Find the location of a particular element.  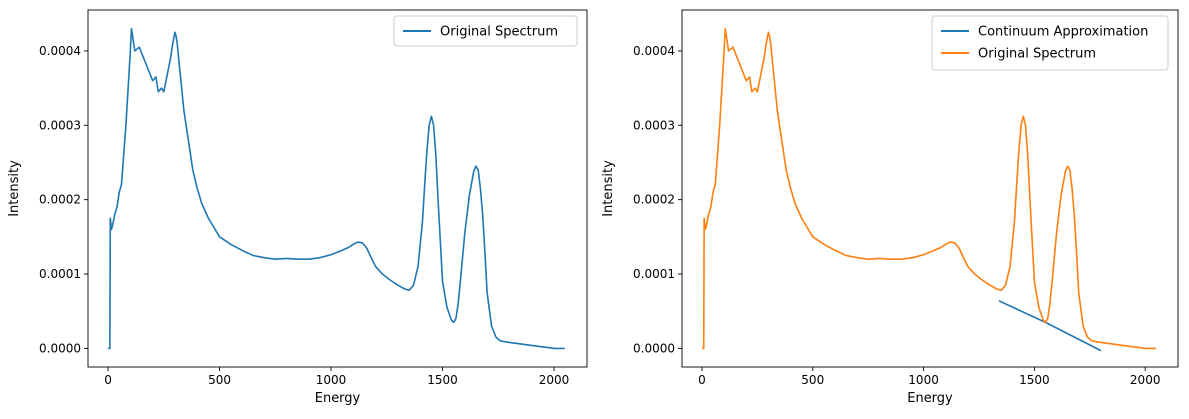

left-x-tick-label: 1000 is located at coordinates (331, 380).